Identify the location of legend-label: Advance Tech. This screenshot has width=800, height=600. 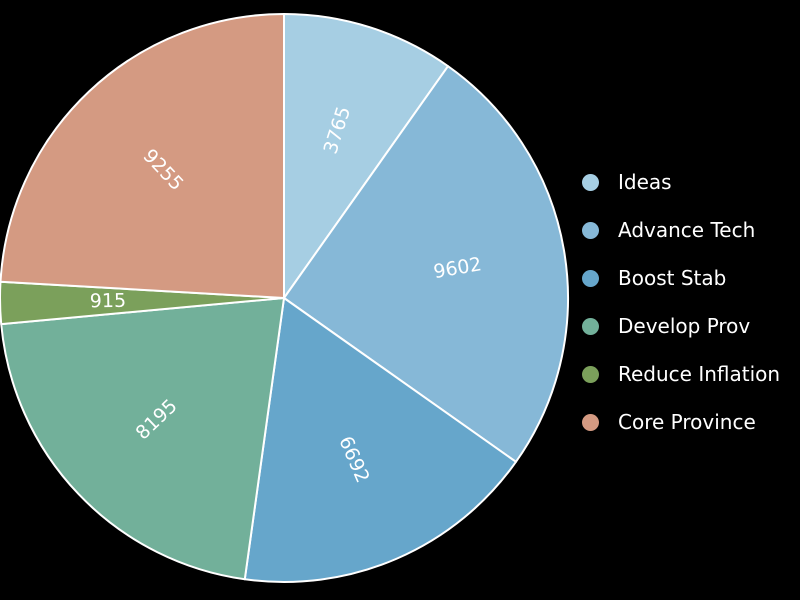
(687, 230).